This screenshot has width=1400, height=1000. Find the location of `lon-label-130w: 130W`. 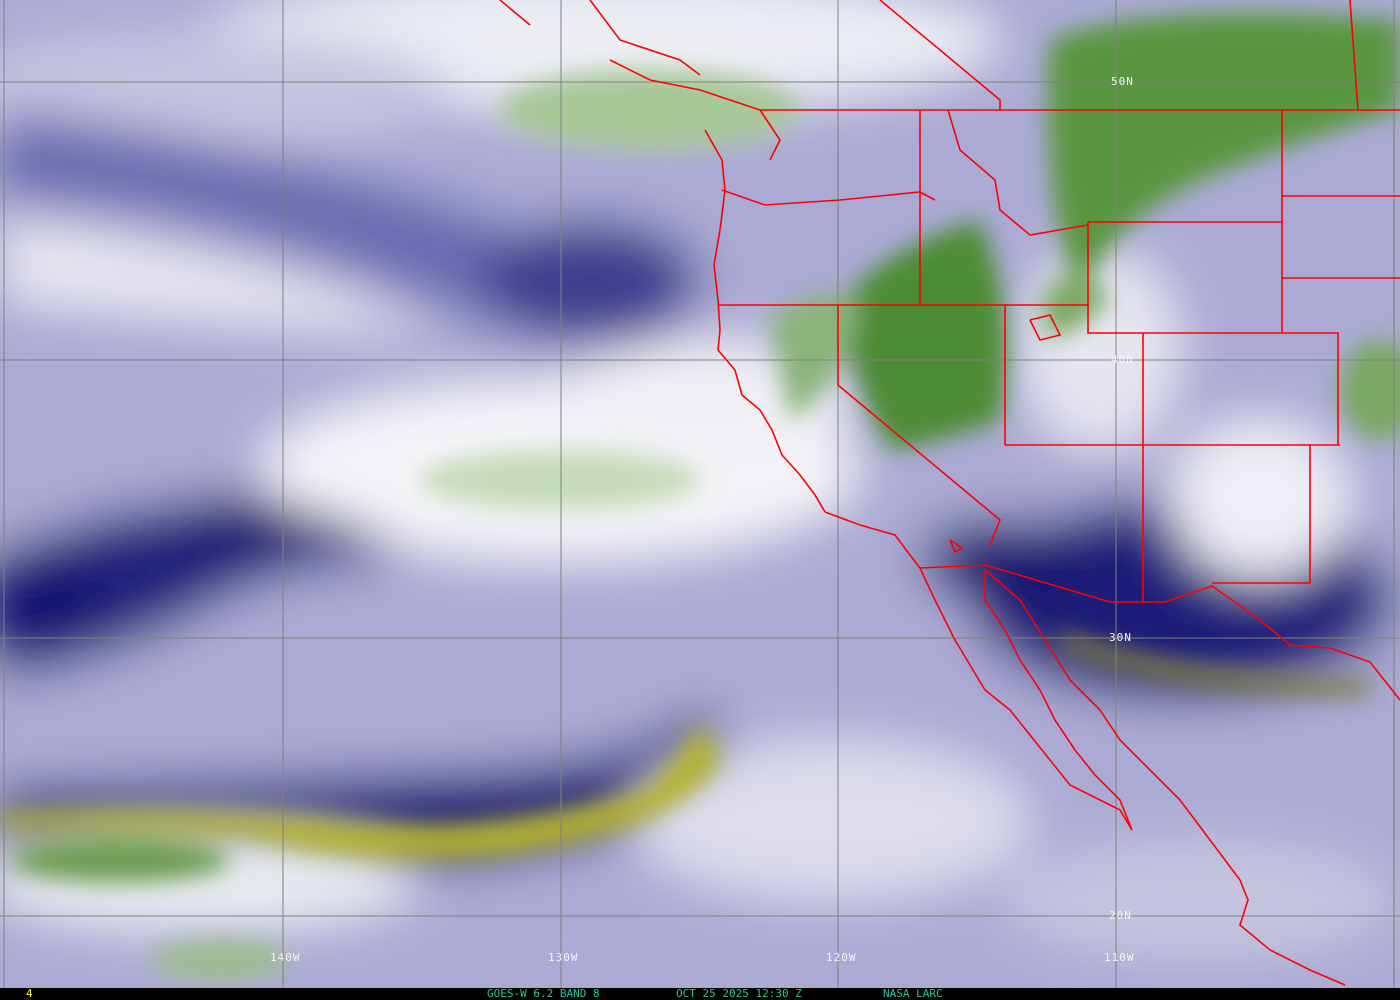

lon-label-130w: 130W is located at coordinates (563, 957).